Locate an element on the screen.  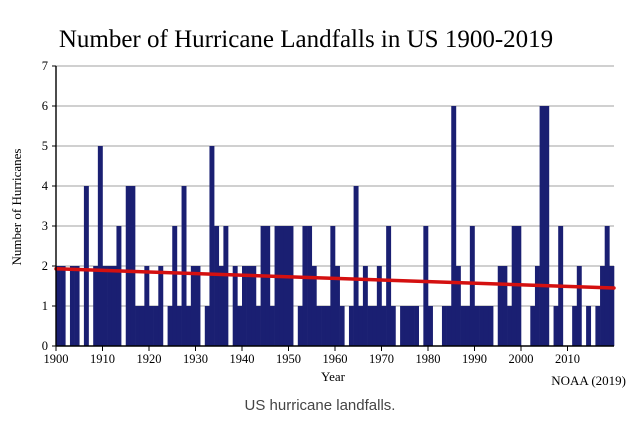
bar-2017 is located at coordinates (602, 306).